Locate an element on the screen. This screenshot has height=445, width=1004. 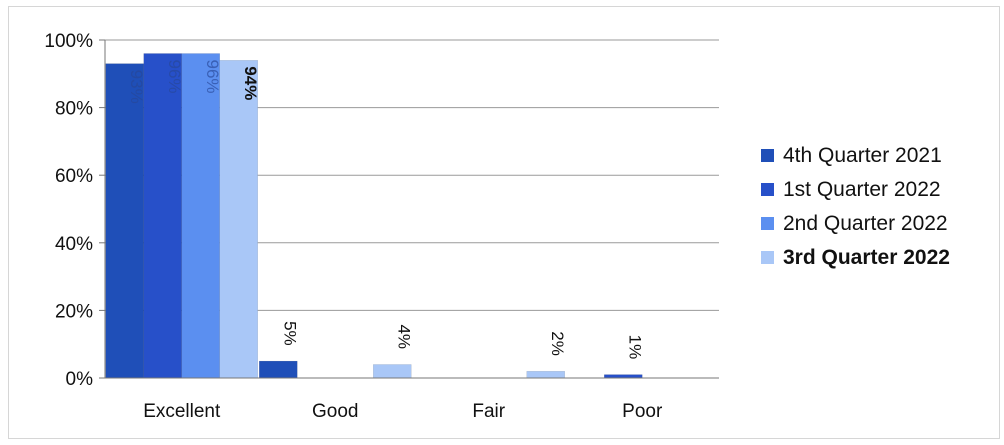
y-tick-label: 0% is located at coordinates (80, 379).